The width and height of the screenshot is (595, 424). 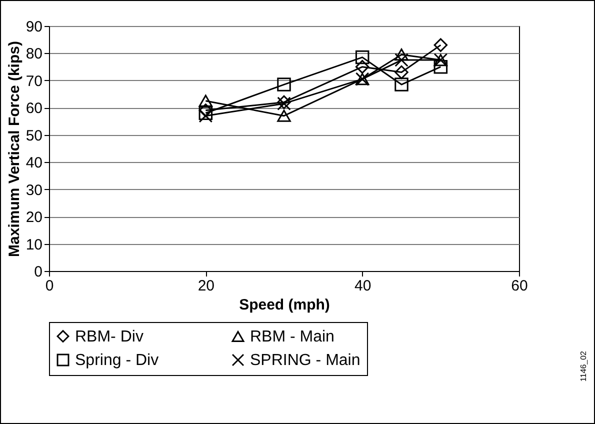 I want to click on y-tick-label: 10, so click(x=34, y=245).